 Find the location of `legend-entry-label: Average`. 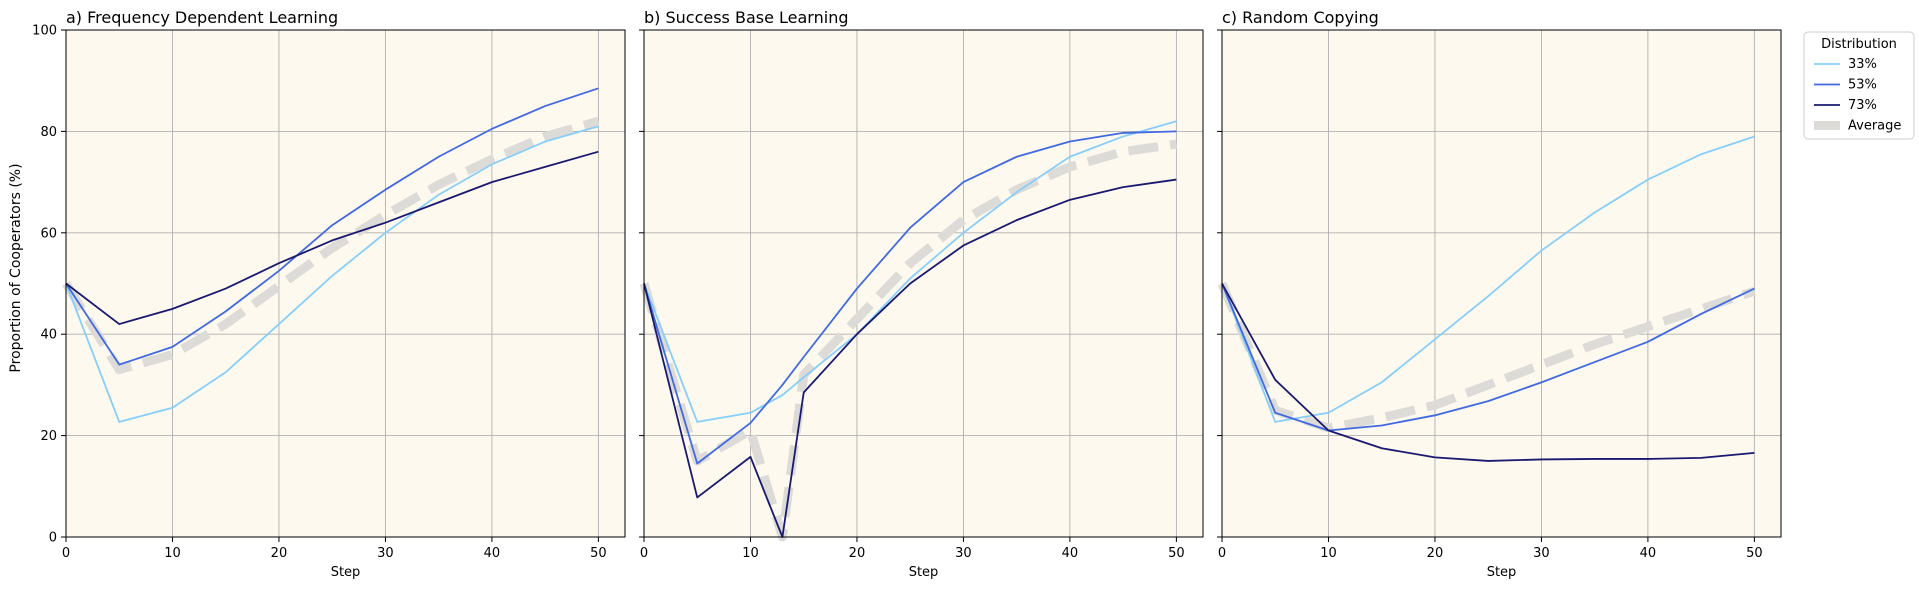

legend-entry-label: Average is located at coordinates (1874, 126).